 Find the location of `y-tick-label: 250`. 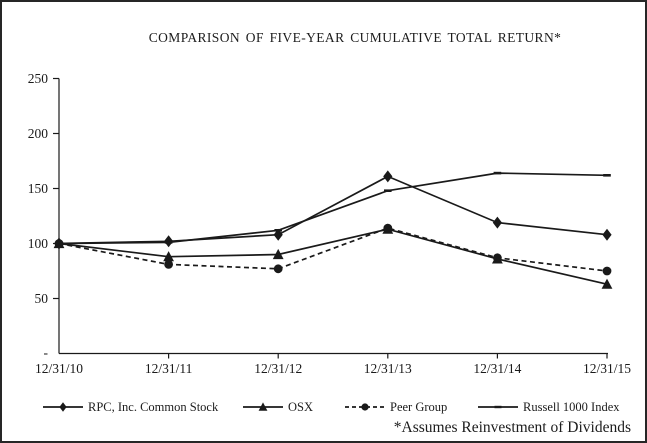

y-tick-label: 250 is located at coordinates (38, 78).